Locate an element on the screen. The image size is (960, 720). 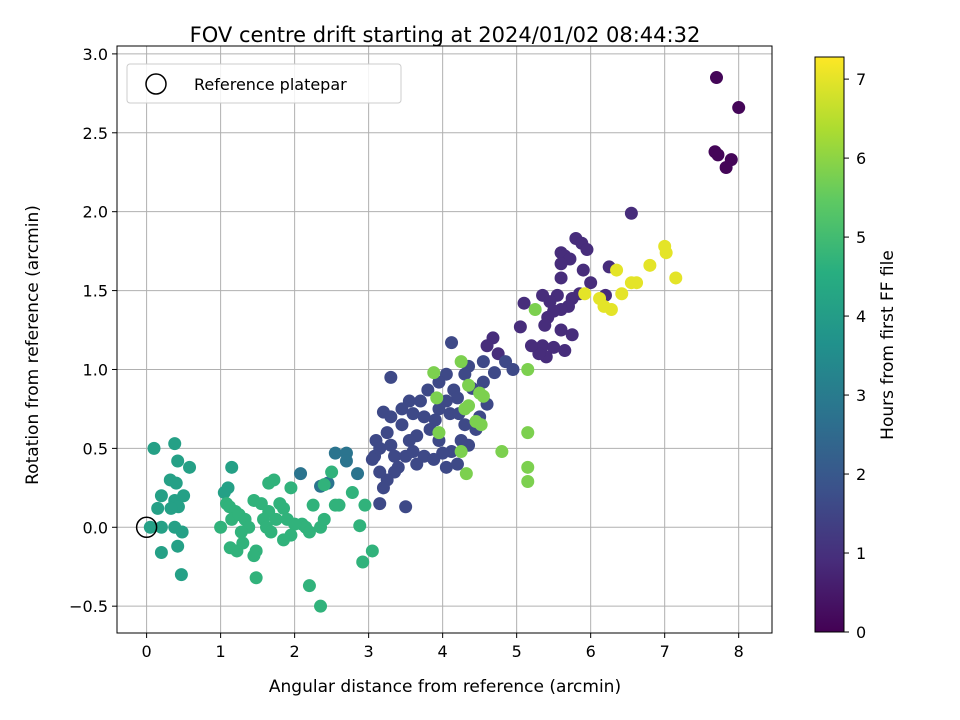
x-tick-label: 1 is located at coordinates (221, 651).